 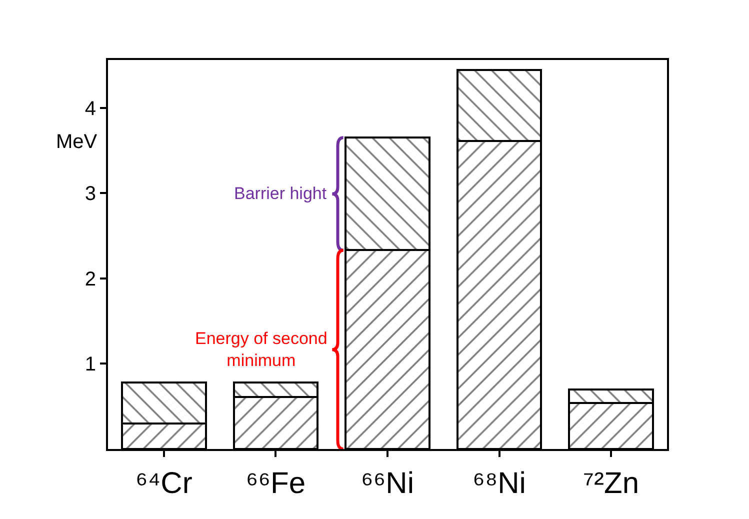 I want to click on y-axis-title: MeV, so click(x=77, y=142).